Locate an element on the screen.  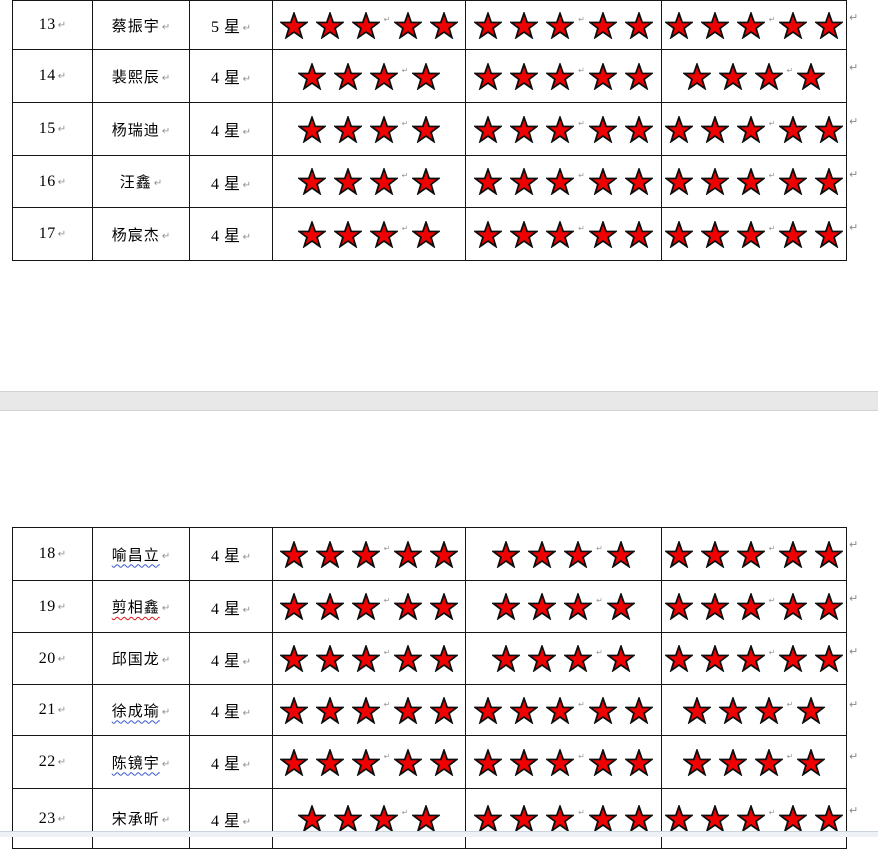
student-name-cell: 陈镜宇 ↵ is located at coordinates (141, 762).